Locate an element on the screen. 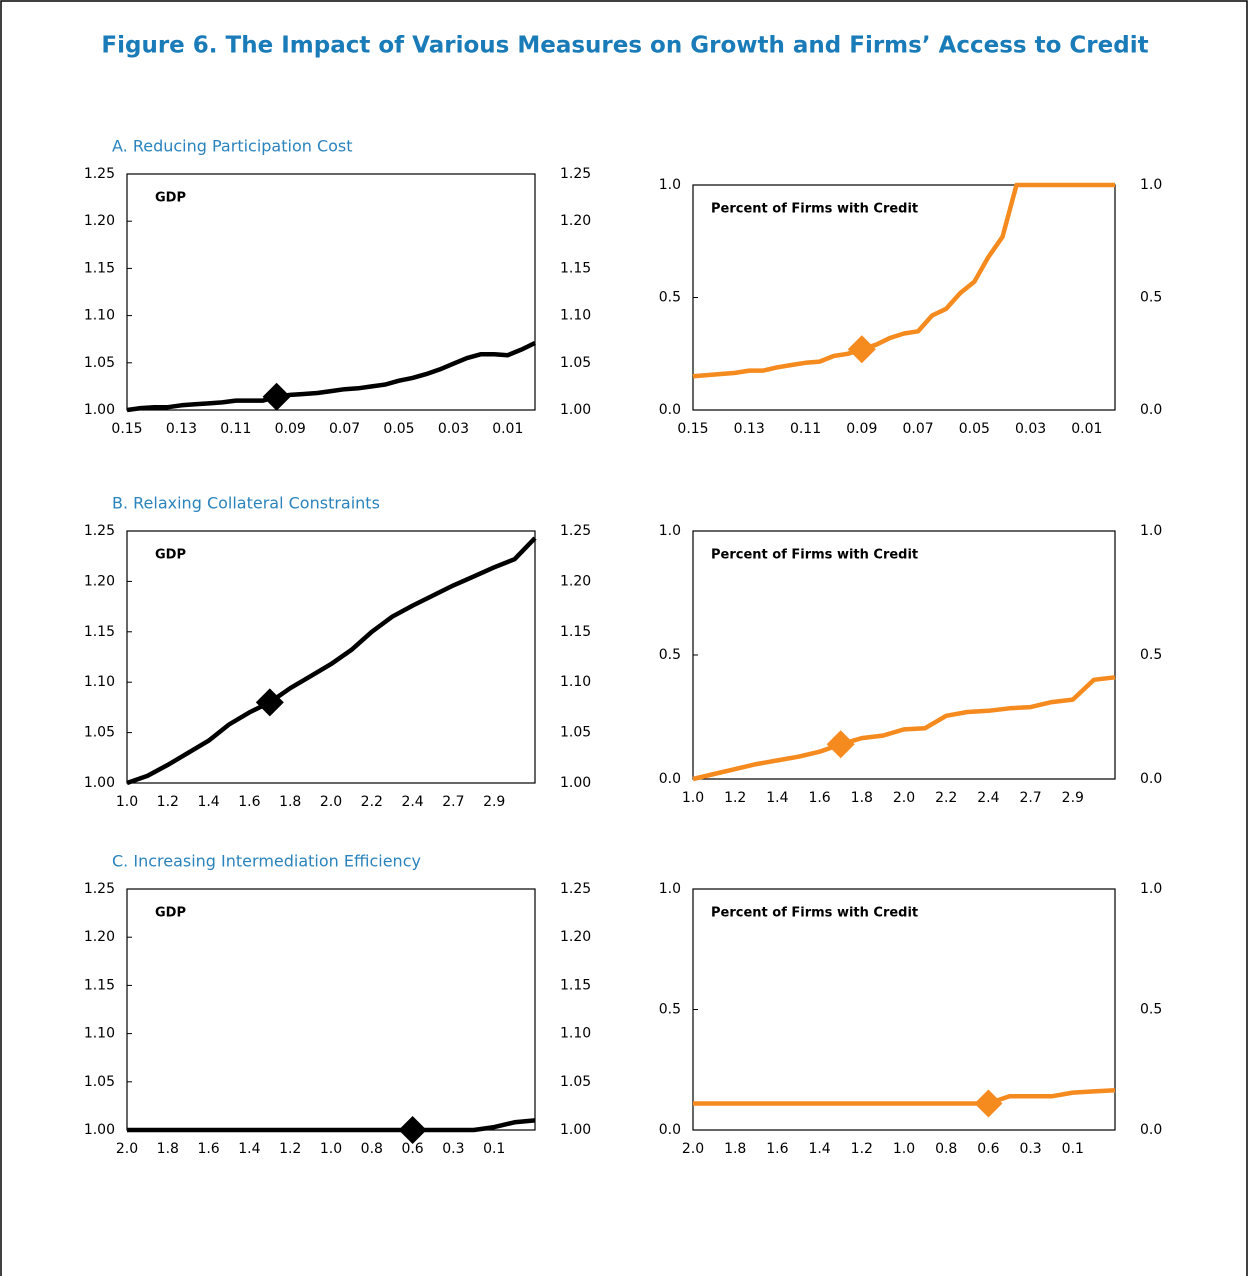  panel-title: A. Reducing Participation Cost is located at coordinates (232, 146).